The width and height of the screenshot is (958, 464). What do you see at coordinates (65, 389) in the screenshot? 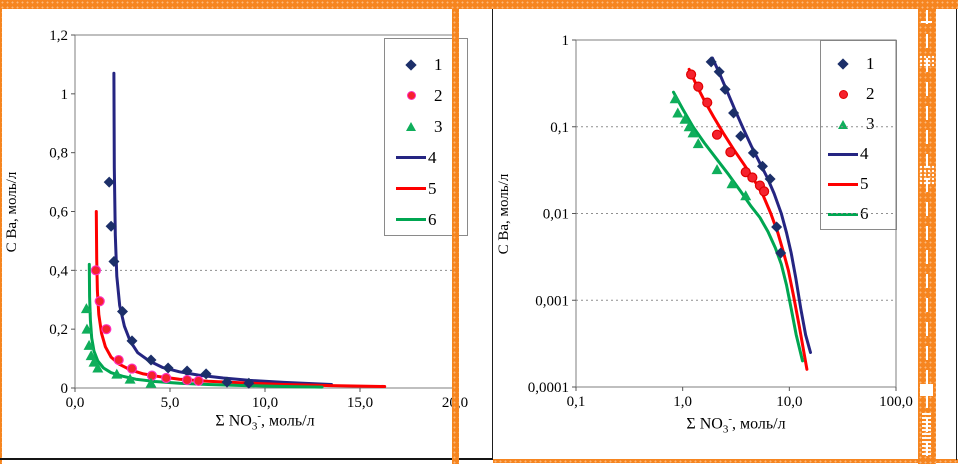
I see `y-tick-label: 0` at bounding box center [65, 389].